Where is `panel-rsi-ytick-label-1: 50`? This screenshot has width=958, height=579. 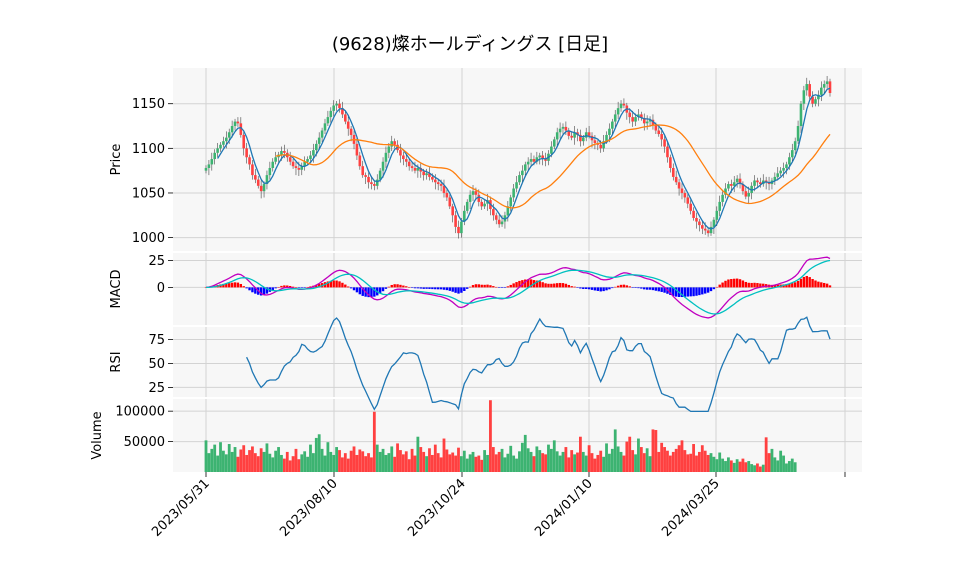
panel-rsi-ytick-label-1: 50 is located at coordinates (156, 364).